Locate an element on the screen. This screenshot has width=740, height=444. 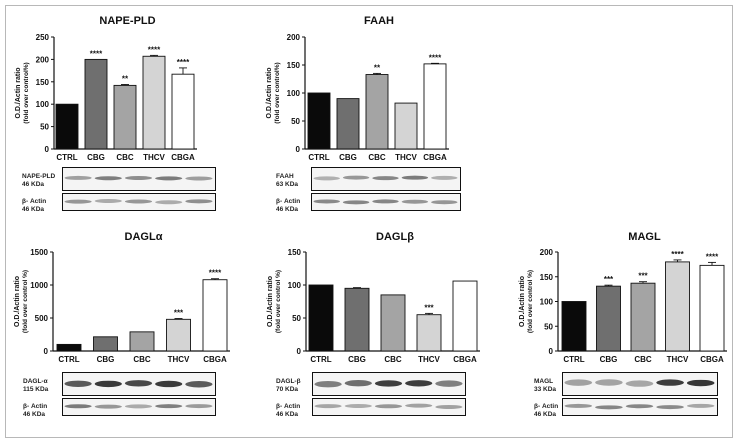
blot-target-label: FAAH is located at coordinates (285, 176).